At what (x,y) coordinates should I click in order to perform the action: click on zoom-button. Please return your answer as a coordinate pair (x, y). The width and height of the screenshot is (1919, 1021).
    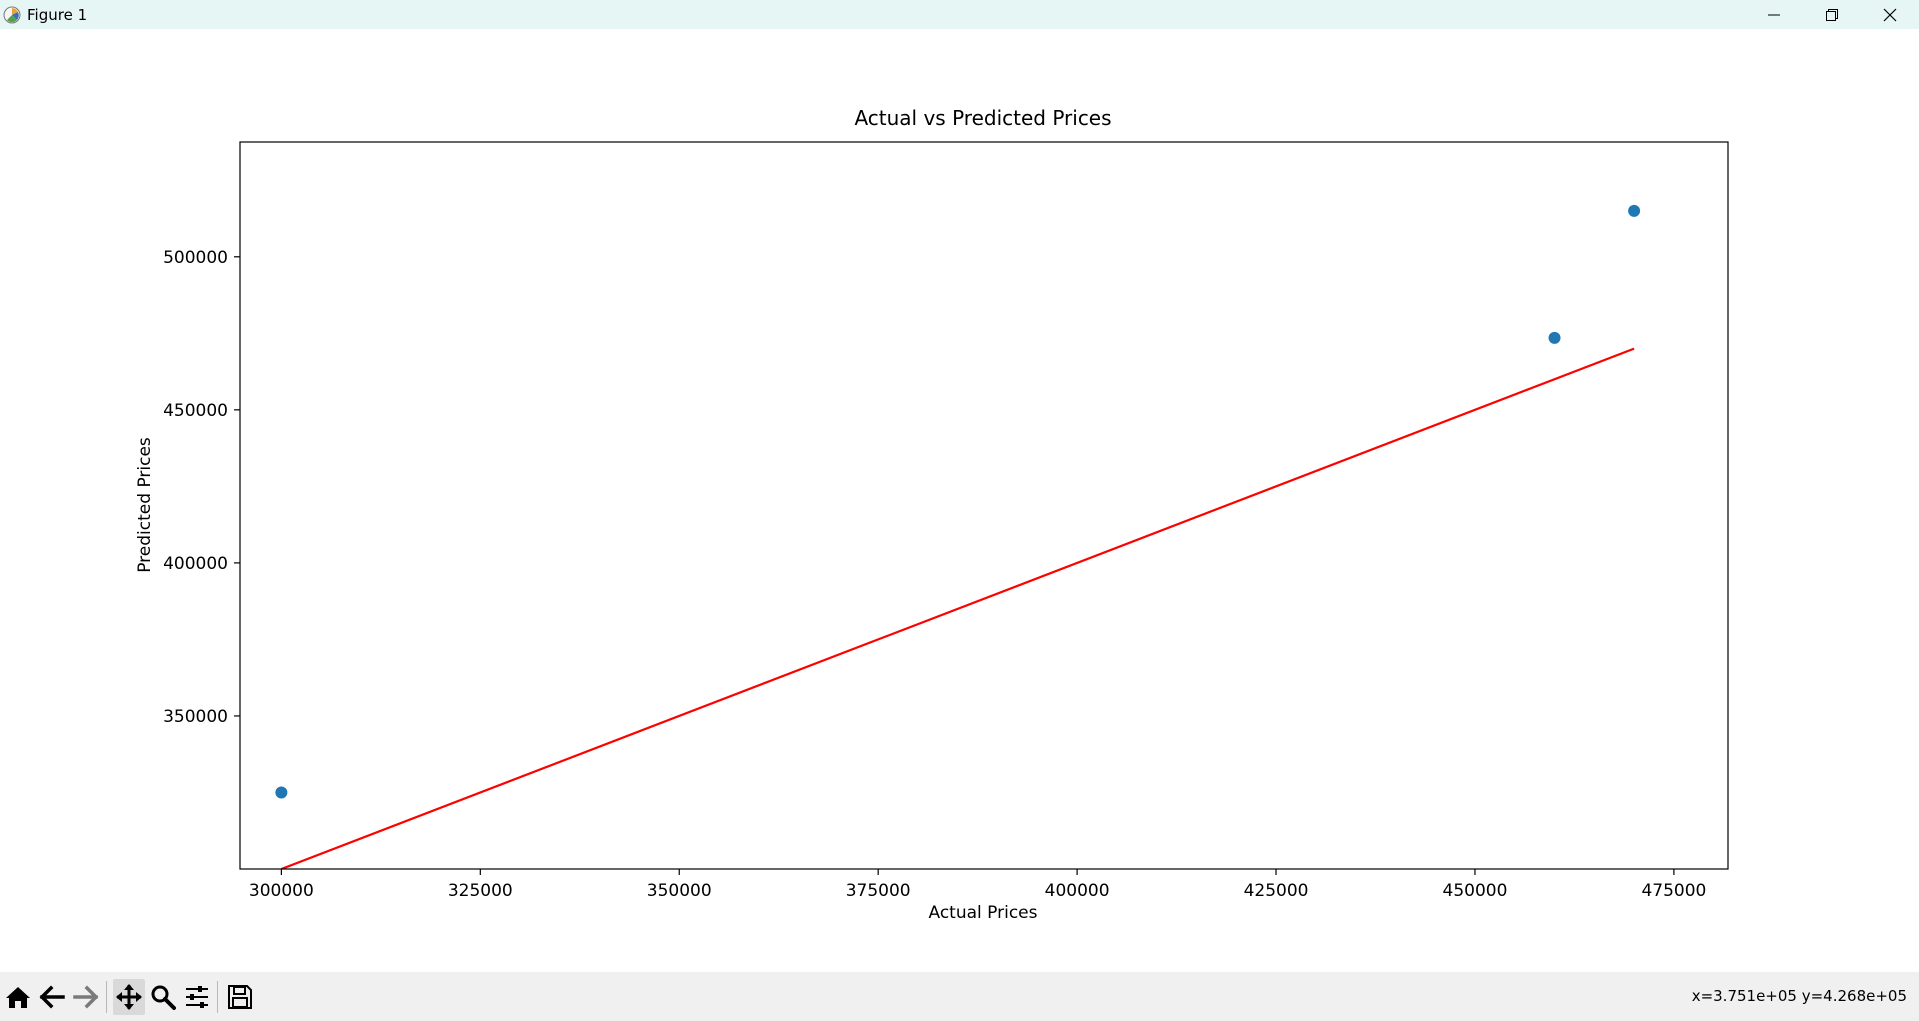
    Looking at the image, I should click on (163, 997).